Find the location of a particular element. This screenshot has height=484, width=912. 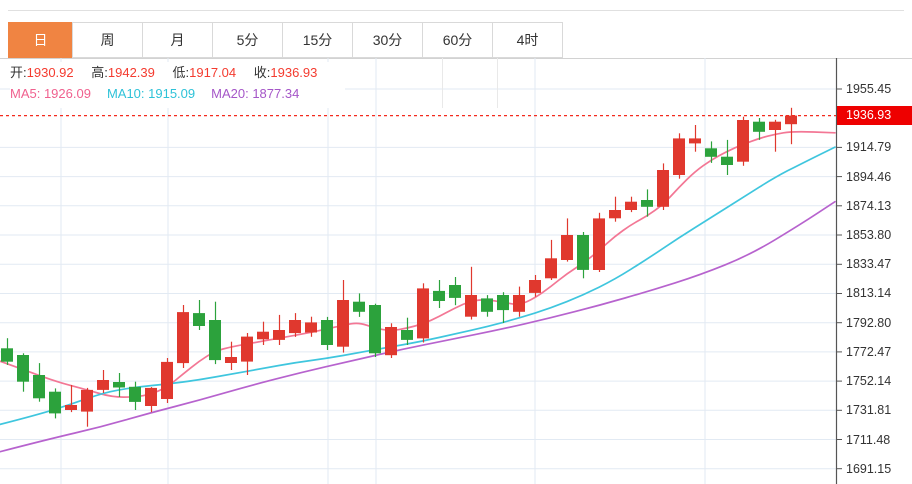

close-value: 1936.93 is located at coordinates (294, 72).